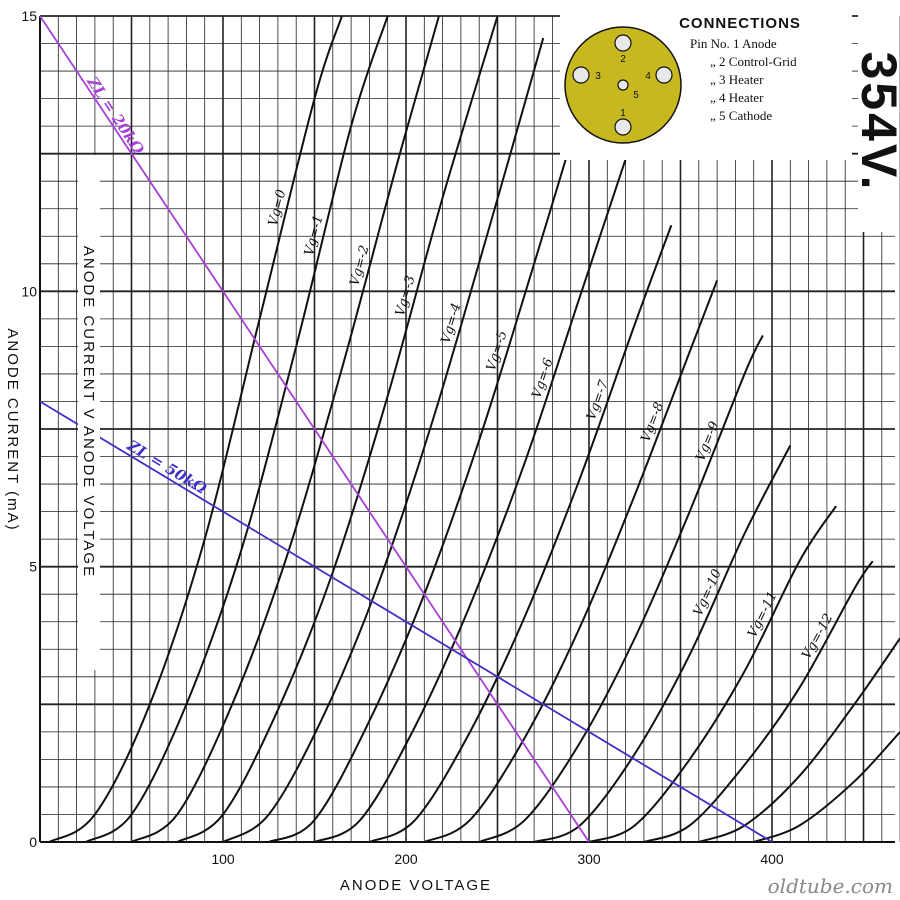 This screenshot has width=900, height=900. Describe the element at coordinates (33, 567) in the screenshot. I see `y-tick-label: 5` at that location.